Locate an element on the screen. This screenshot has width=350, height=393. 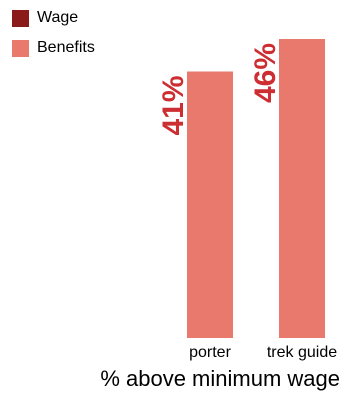
legend-item-wage: Wage is located at coordinates (53, 18).